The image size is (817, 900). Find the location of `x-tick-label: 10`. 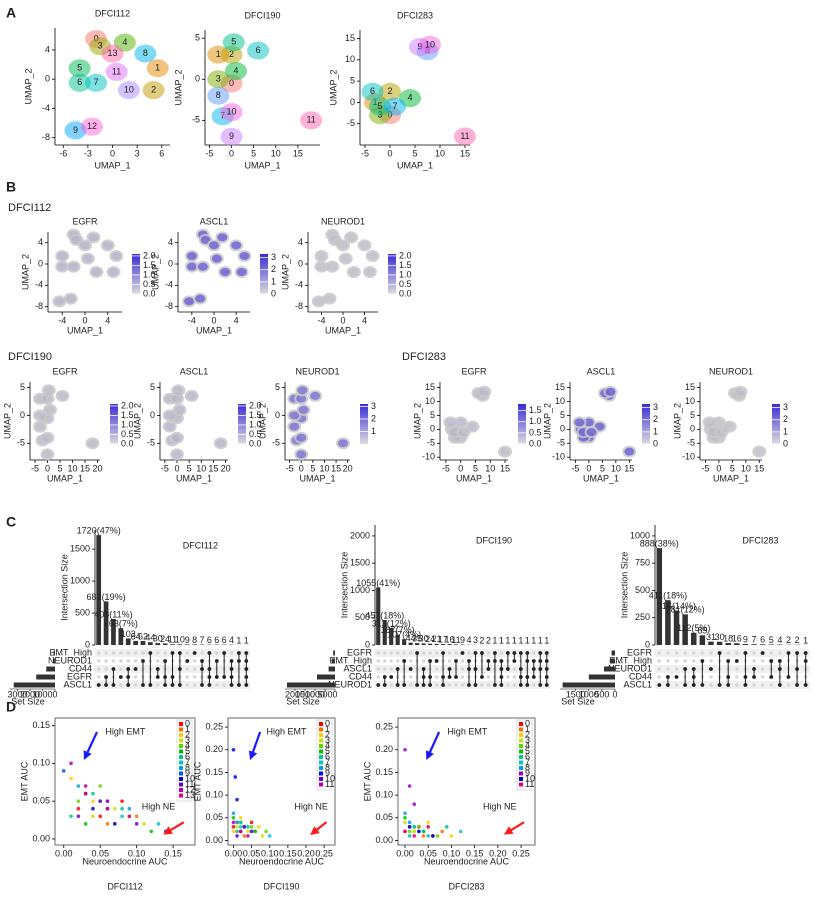

x-tick-label: 10 is located at coordinates (201, 468).